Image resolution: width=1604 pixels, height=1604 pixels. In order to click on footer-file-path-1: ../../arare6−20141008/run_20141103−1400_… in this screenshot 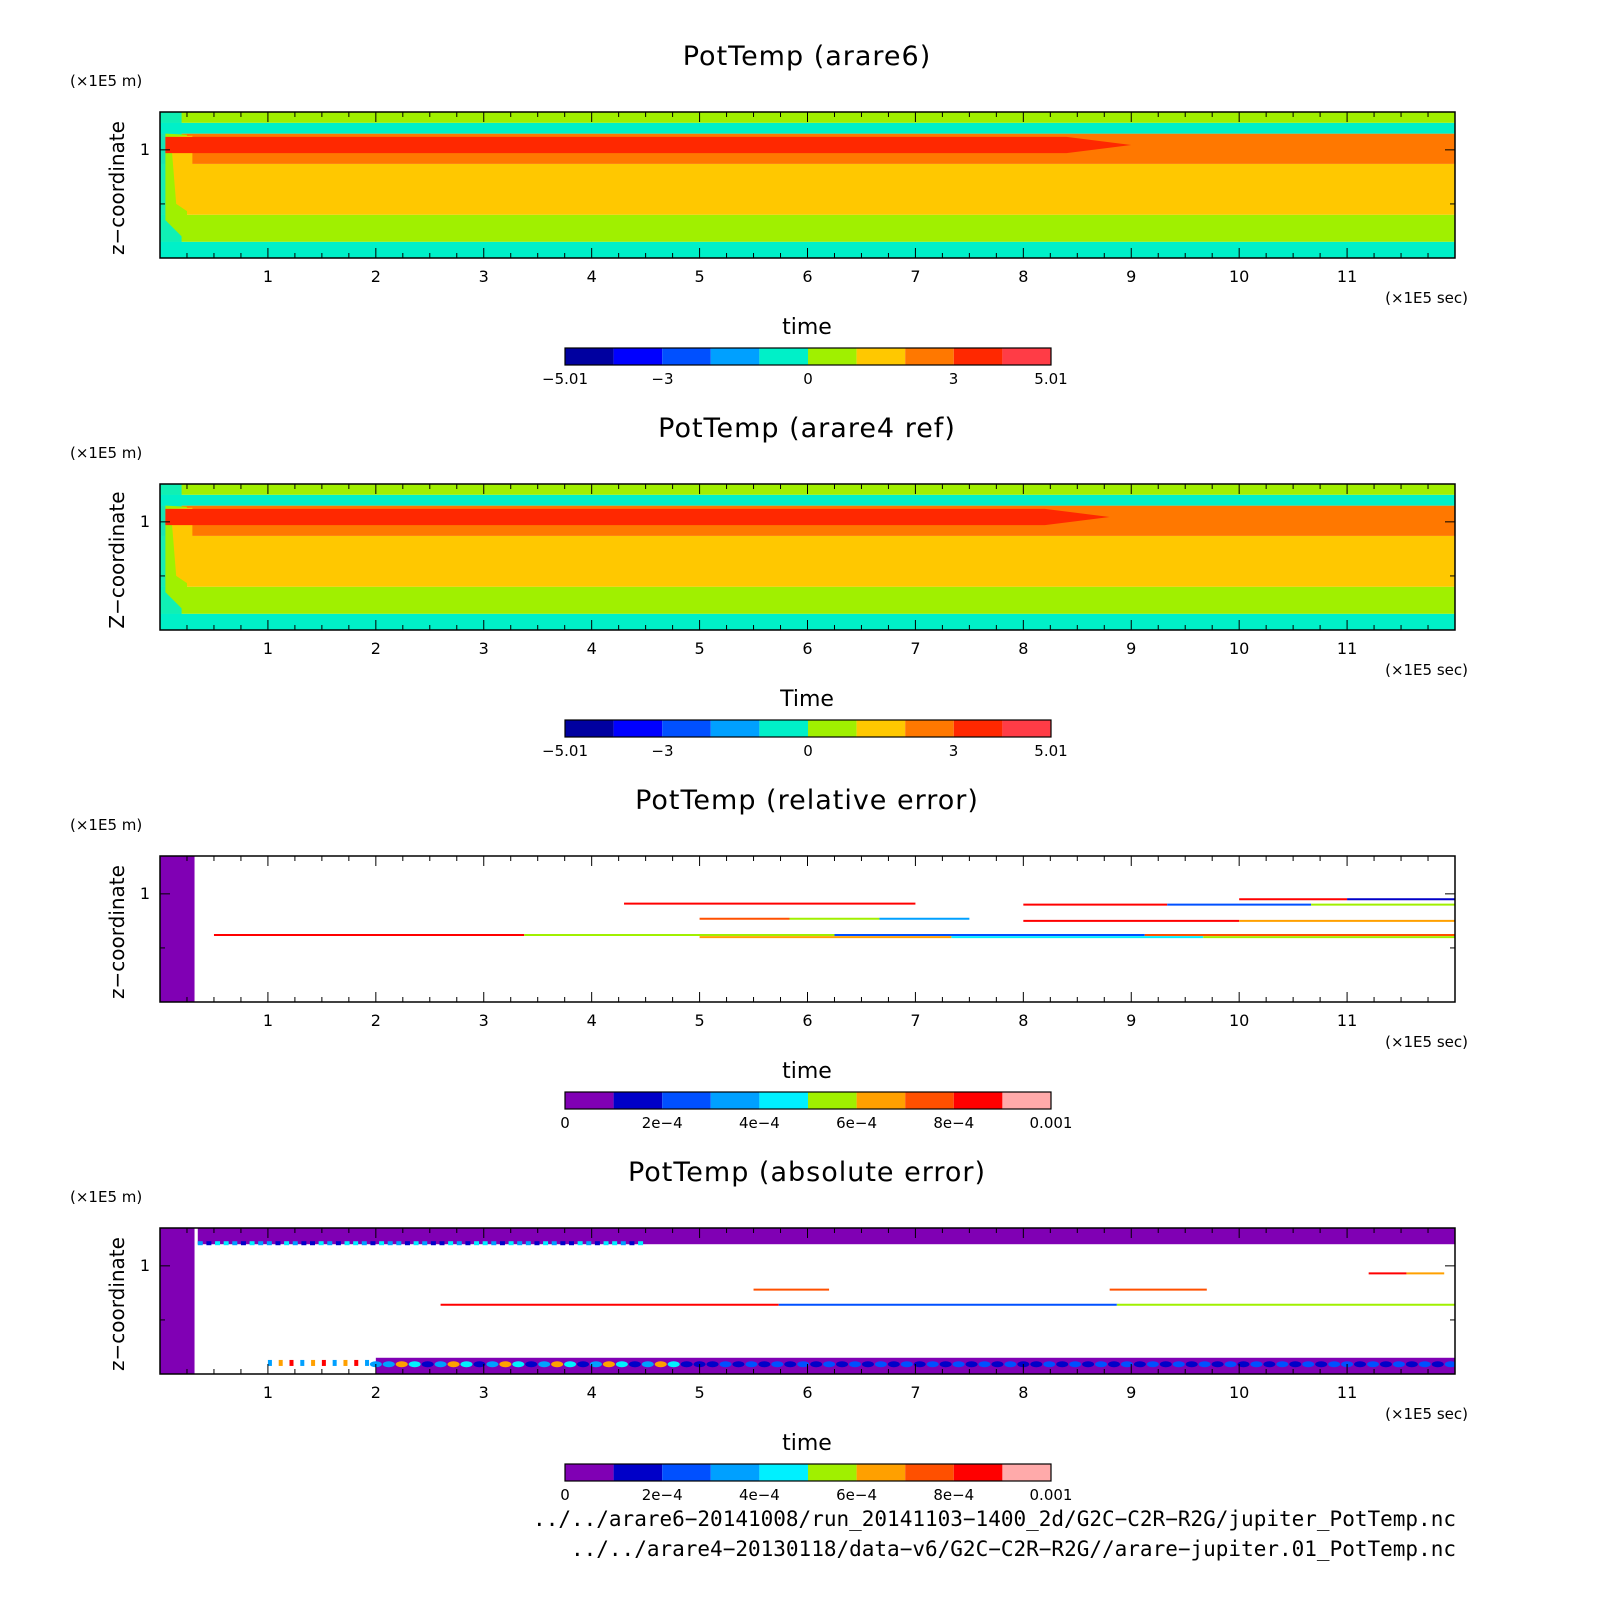, I will do `click(994, 1519)`.